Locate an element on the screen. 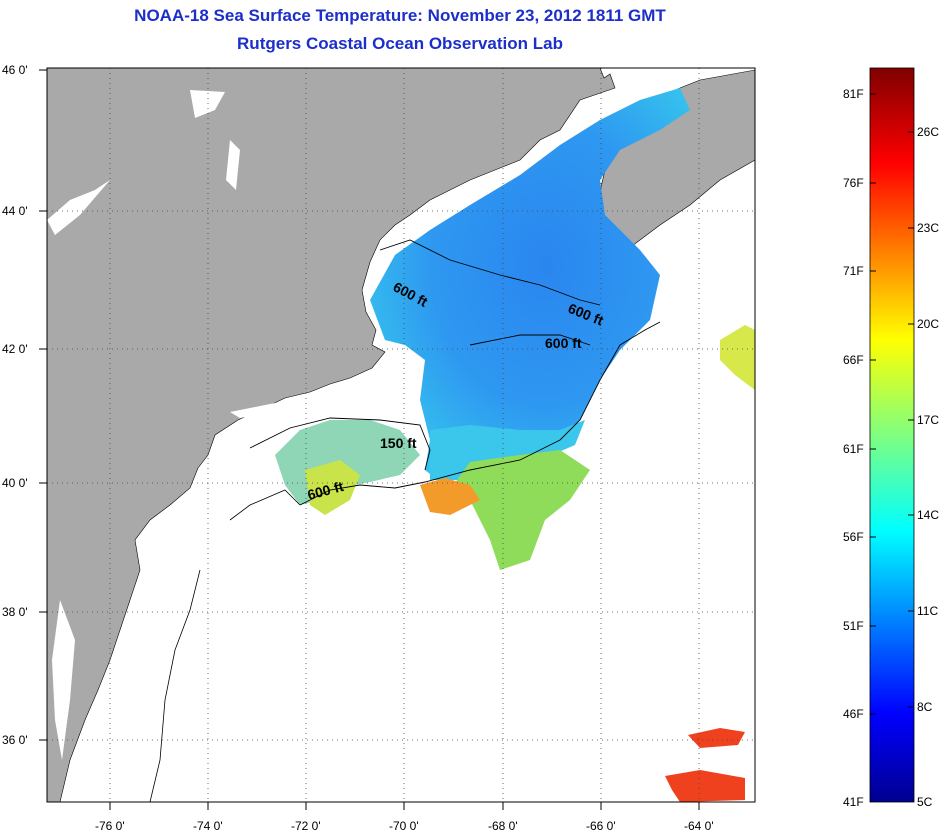 The width and height of the screenshot is (944, 840). lat-tick-label: 38 0' is located at coordinates (15, 612).